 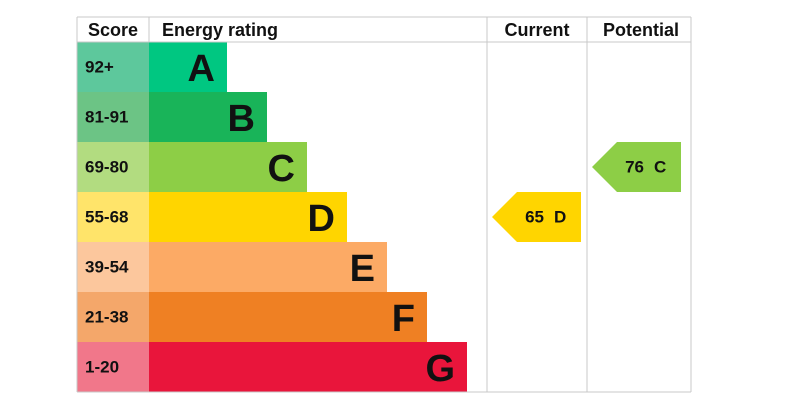 I want to click on score-label: 69-80, so click(x=106, y=167).